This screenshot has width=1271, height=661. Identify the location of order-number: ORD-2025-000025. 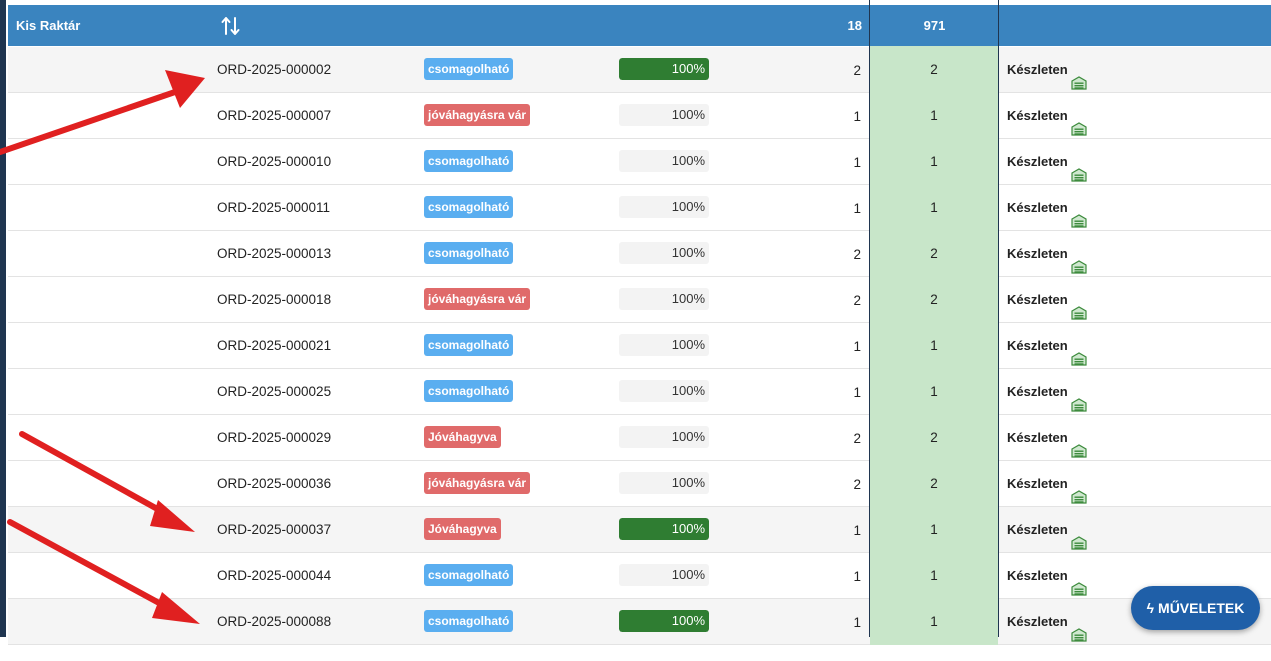
(274, 391).